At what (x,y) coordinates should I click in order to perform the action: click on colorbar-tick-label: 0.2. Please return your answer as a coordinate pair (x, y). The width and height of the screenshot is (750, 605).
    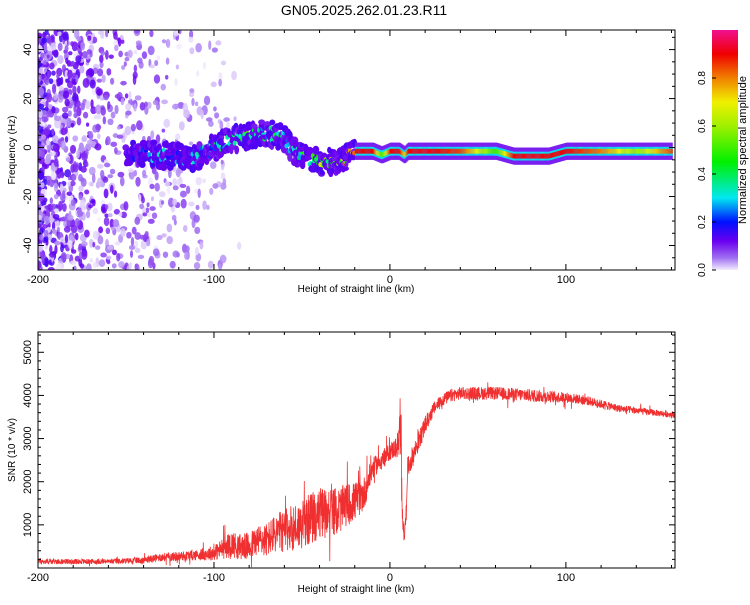
    Looking at the image, I should click on (702, 222).